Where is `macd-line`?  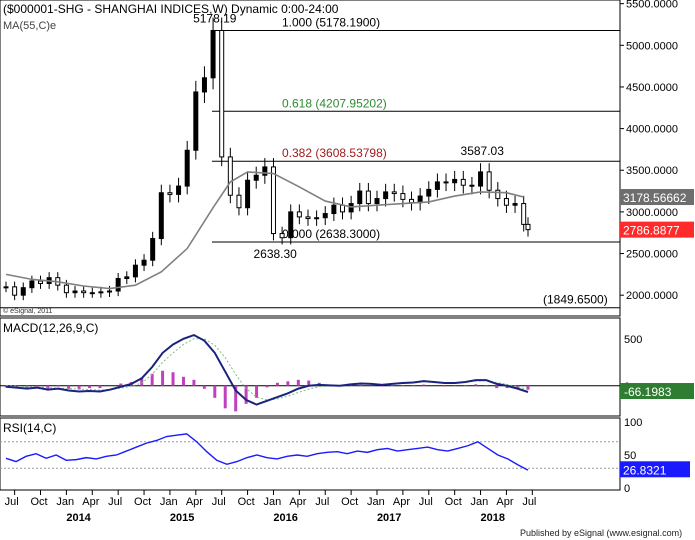
macd-line is located at coordinates (267, 369).